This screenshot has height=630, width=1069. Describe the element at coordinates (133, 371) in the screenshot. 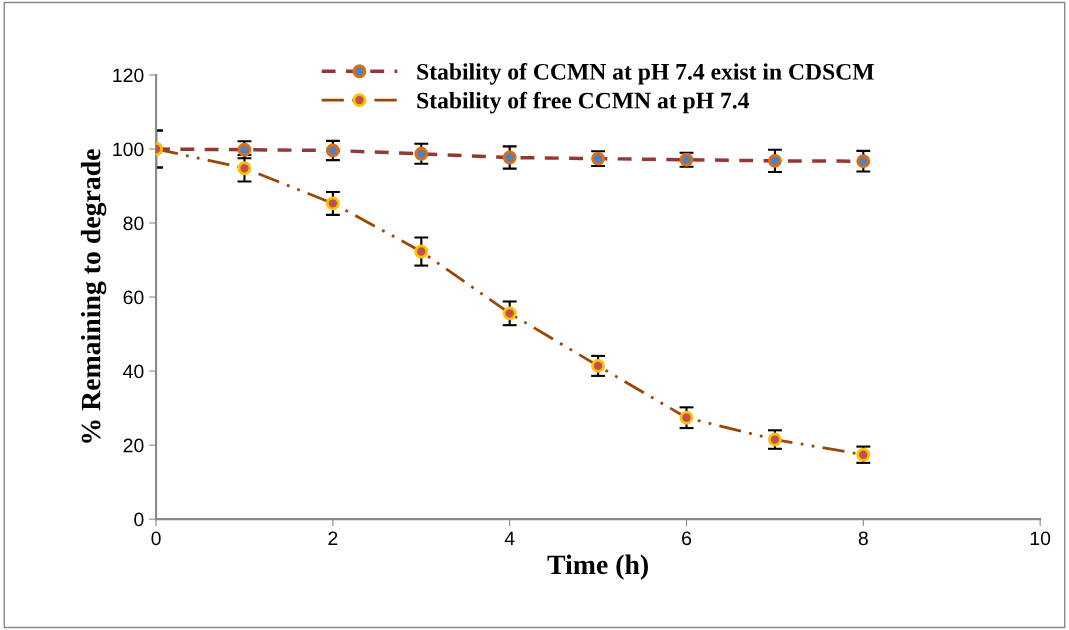

I see `y-tick-label: 40` at that location.